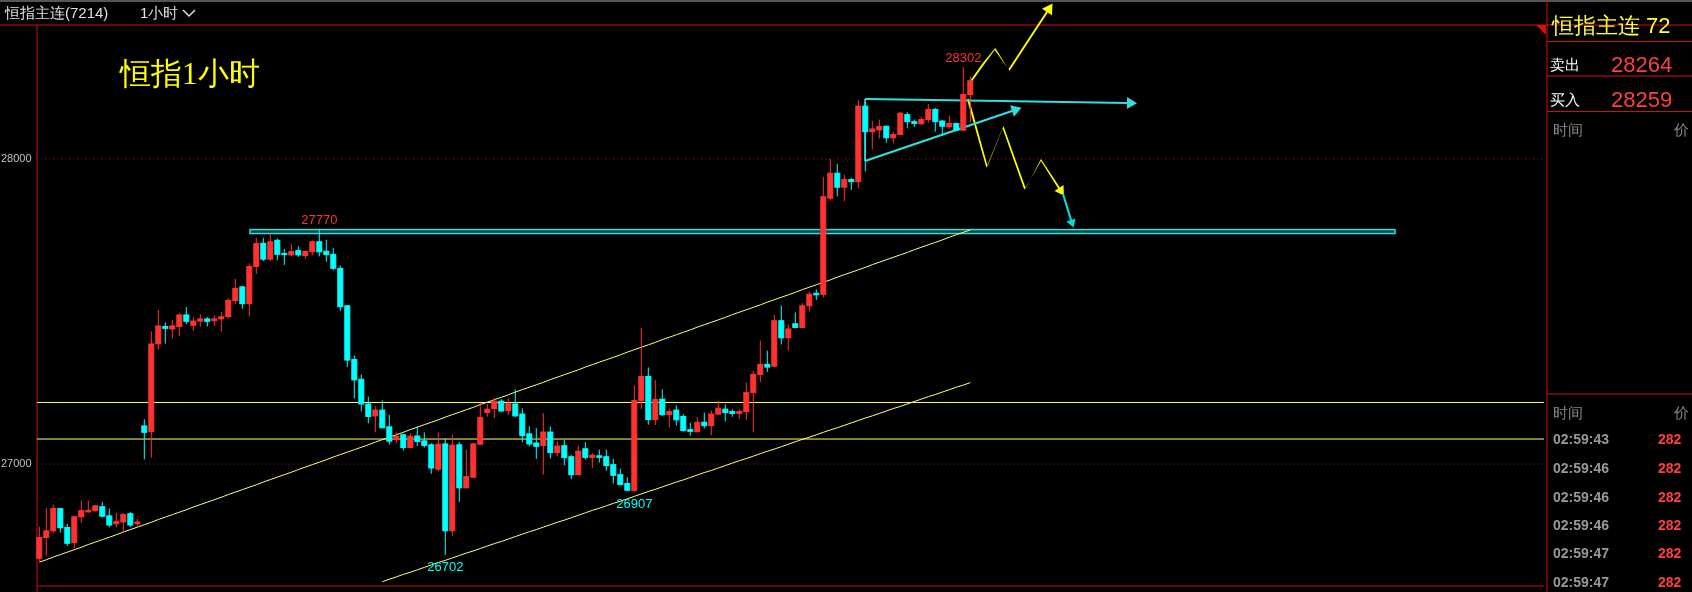  What do you see at coordinates (963, 58) in the screenshot?
I see `annotation: 28302` at bounding box center [963, 58].